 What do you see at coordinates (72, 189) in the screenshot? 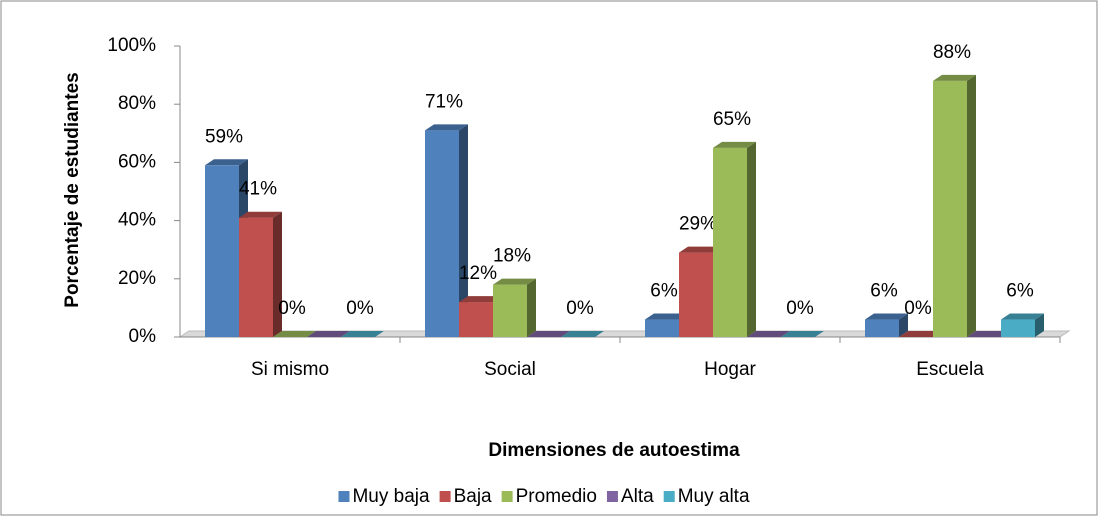
I see `y-axis-title: Porcentaje de estudiantes` at bounding box center [72, 189].